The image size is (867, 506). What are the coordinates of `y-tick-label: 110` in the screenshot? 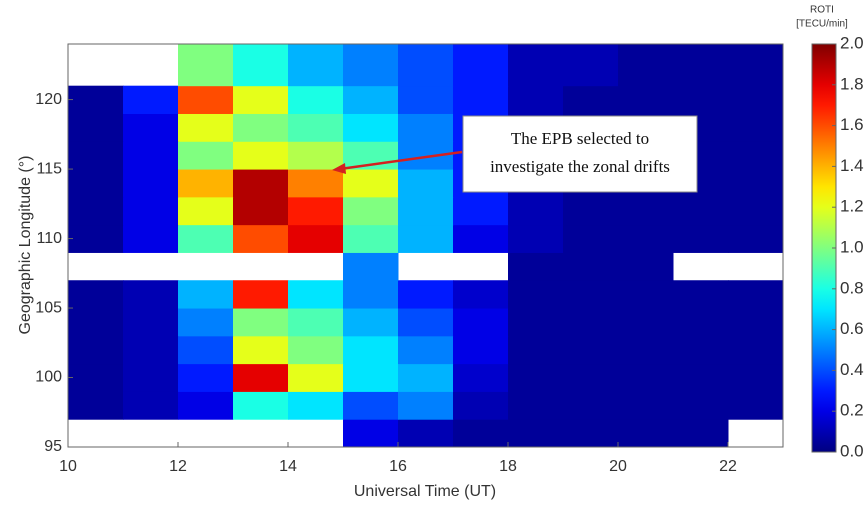 It's located at (49, 238).